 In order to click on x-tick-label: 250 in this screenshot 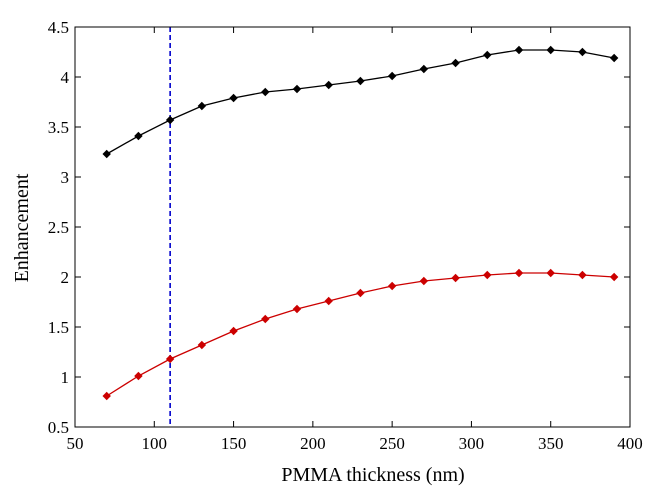, I will do `click(392, 443)`.